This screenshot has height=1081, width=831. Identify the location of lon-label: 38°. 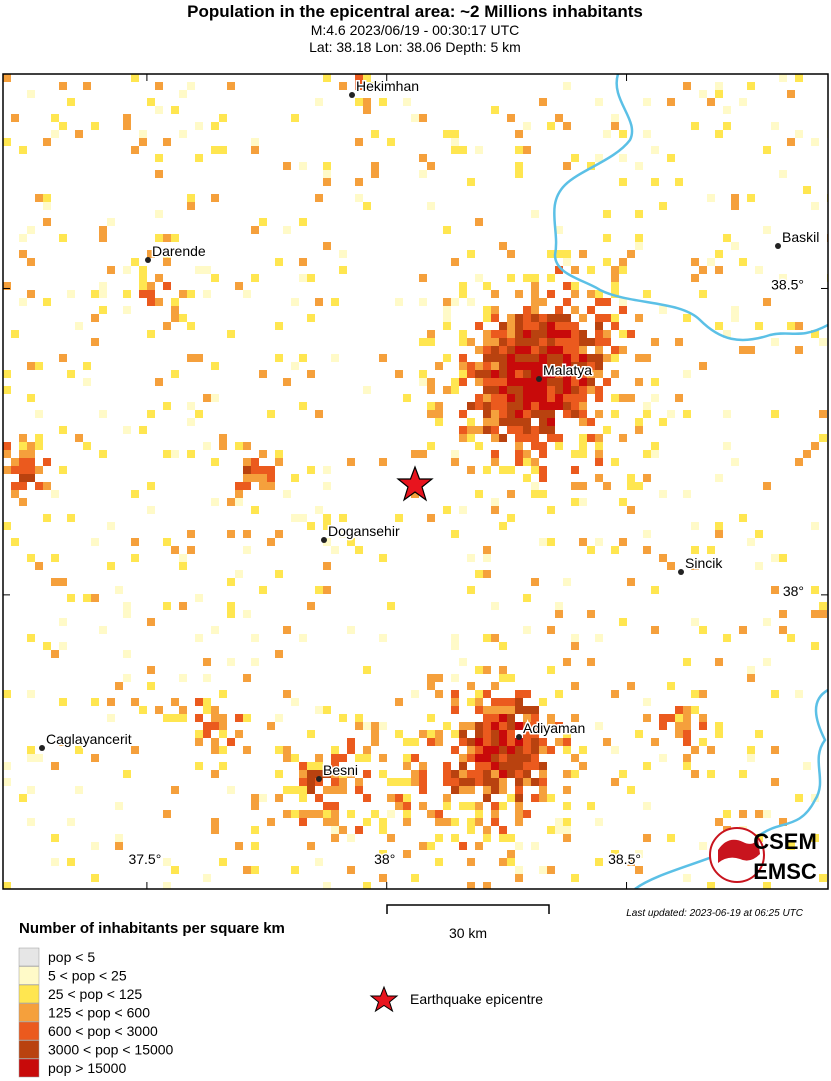
(384, 859).